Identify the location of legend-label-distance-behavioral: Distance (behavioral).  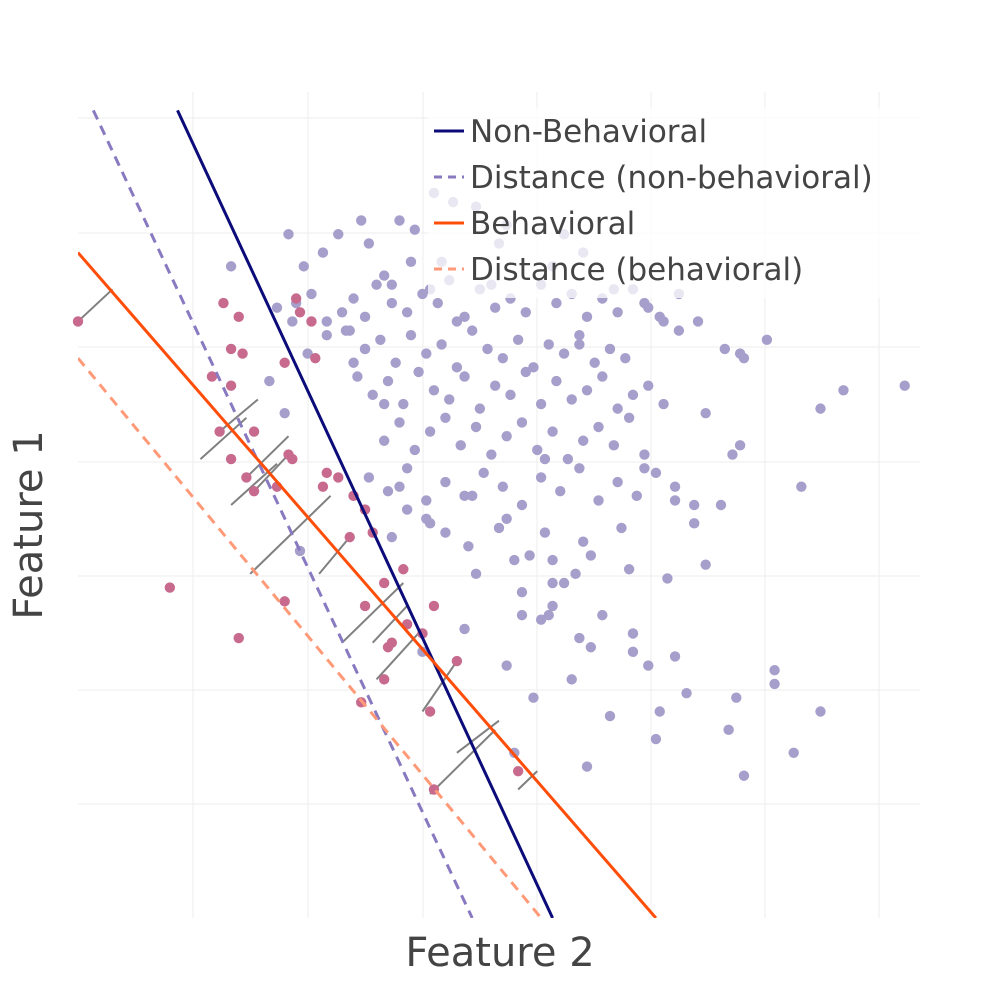
(636, 270).